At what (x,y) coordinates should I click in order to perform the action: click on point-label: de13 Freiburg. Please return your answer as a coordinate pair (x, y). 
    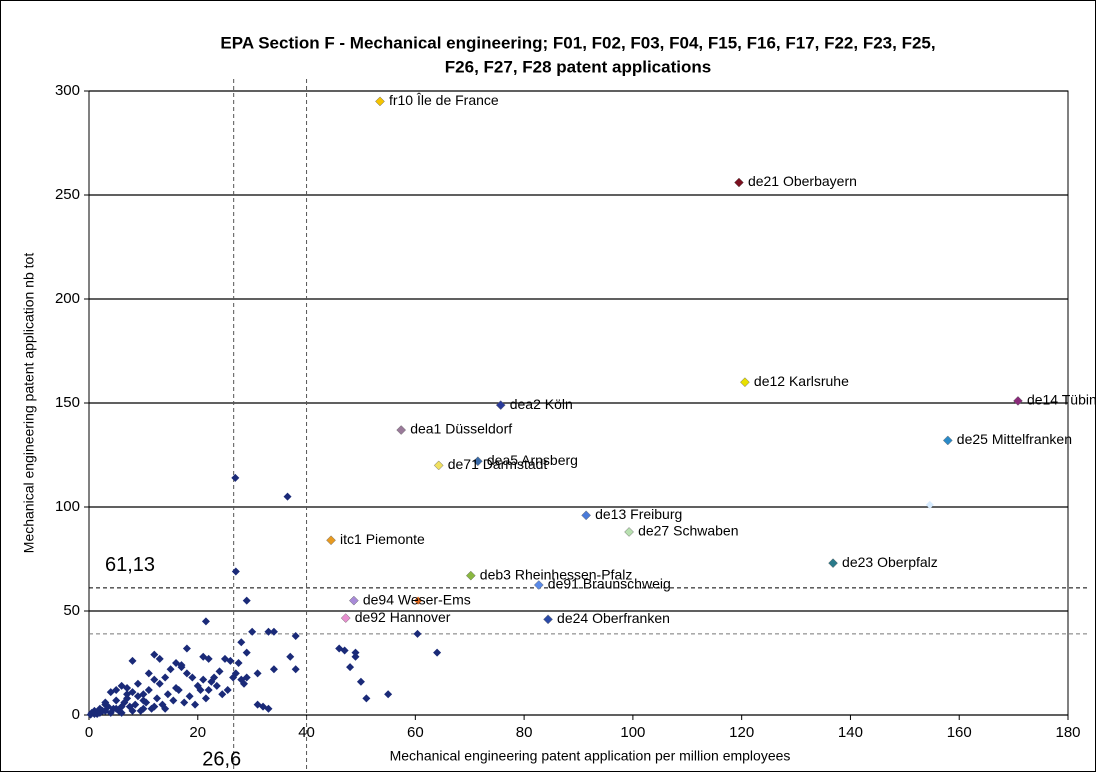
    Looking at the image, I should click on (638, 514).